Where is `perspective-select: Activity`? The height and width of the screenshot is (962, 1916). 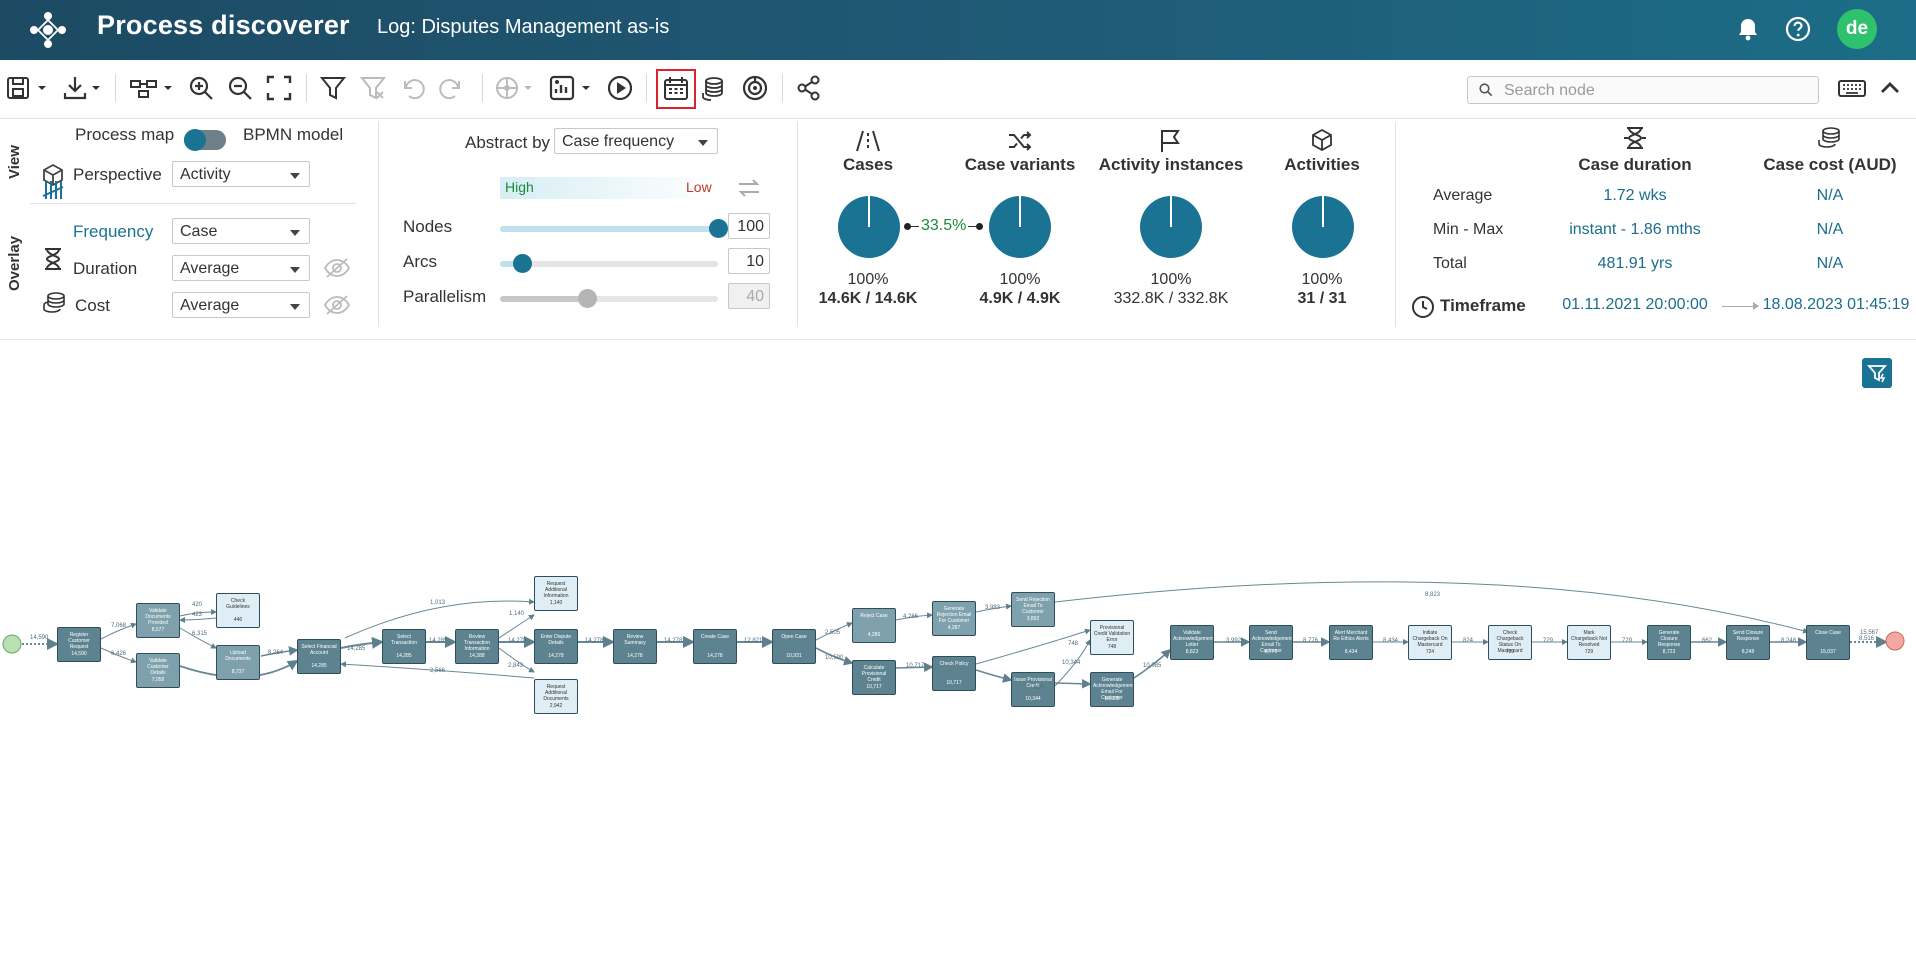 perspective-select: Activity is located at coordinates (241, 174).